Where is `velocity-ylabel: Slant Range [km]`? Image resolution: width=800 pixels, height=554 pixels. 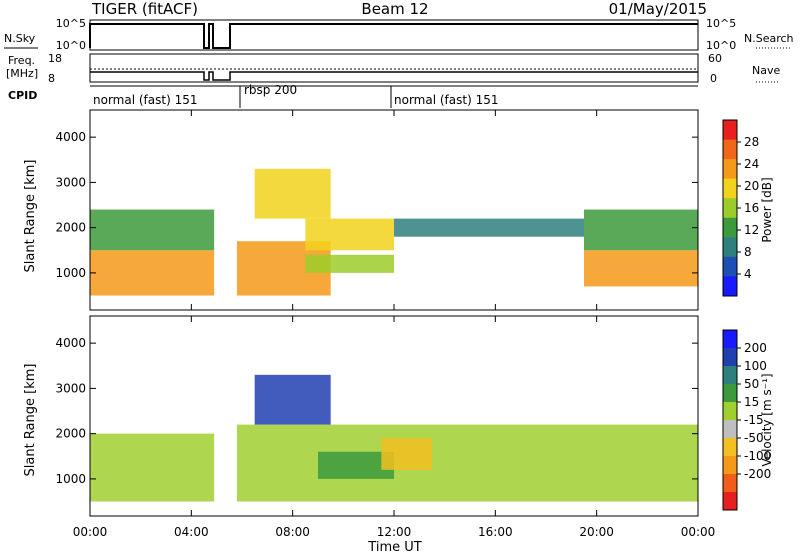
velocity-ylabel: Slant Range [km] is located at coordinates (30, 420).